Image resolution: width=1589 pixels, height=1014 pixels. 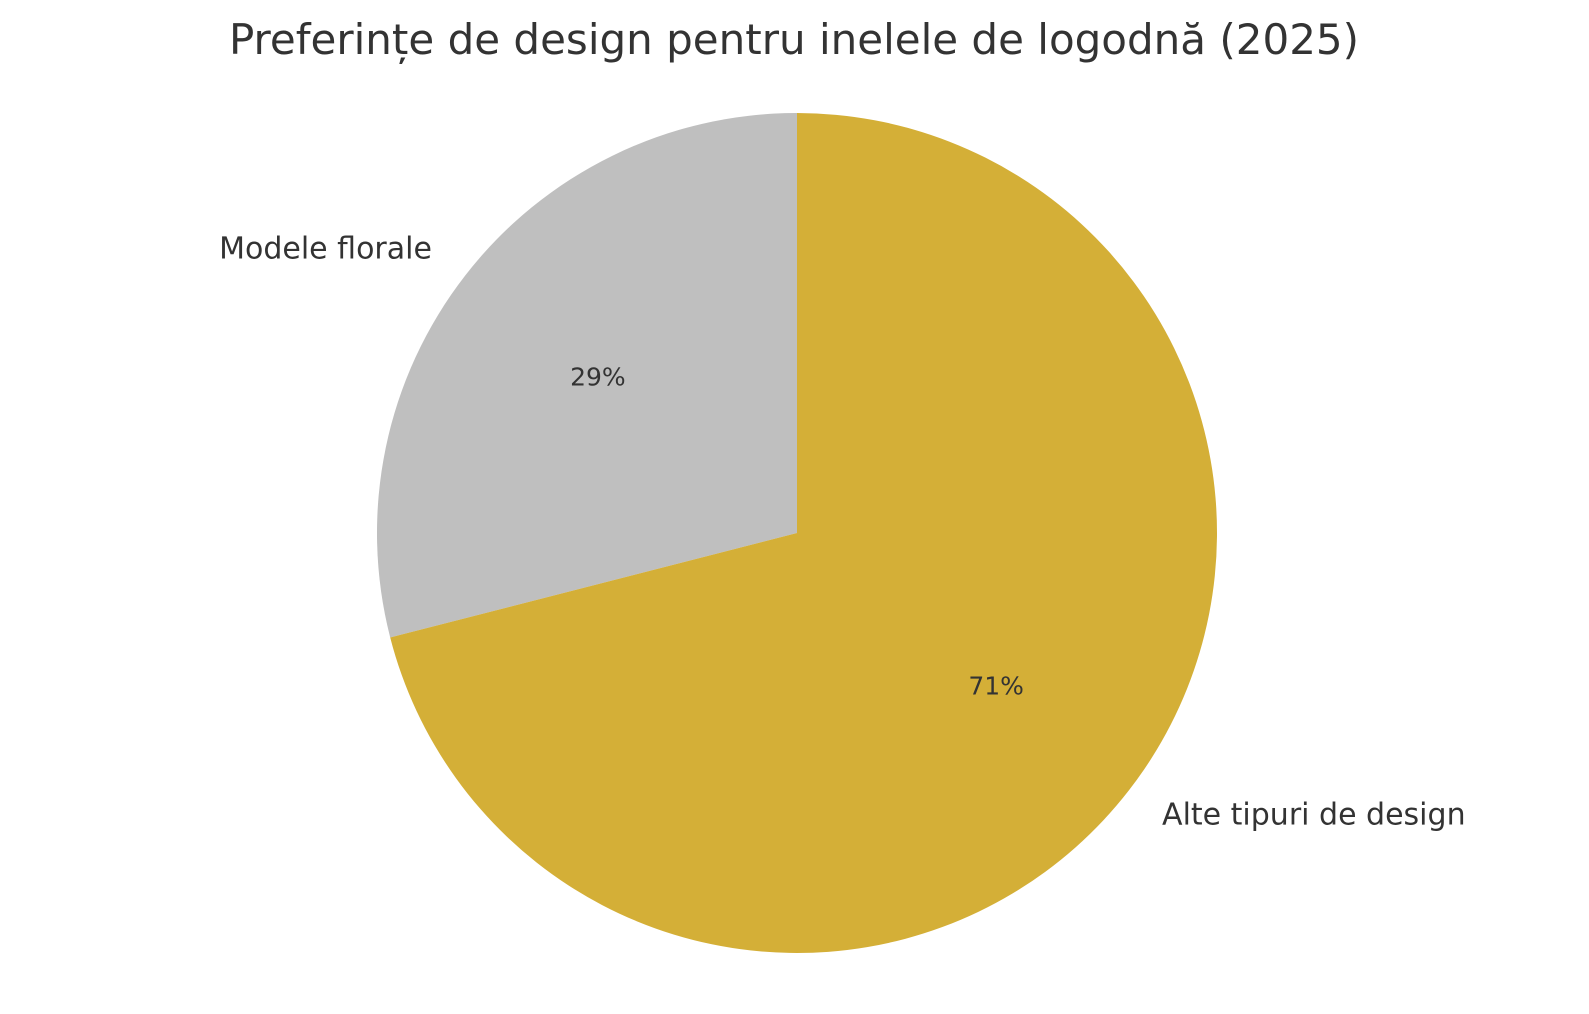 I want to click on pie-slice-modele-florale, so click(x=587, y=375).